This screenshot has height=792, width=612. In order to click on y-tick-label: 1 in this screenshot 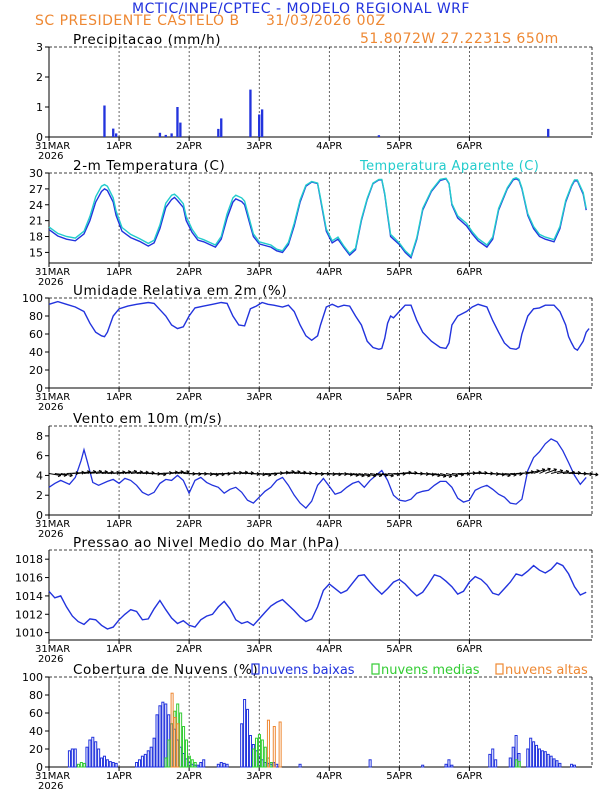, I will do `click(39, 107)`.